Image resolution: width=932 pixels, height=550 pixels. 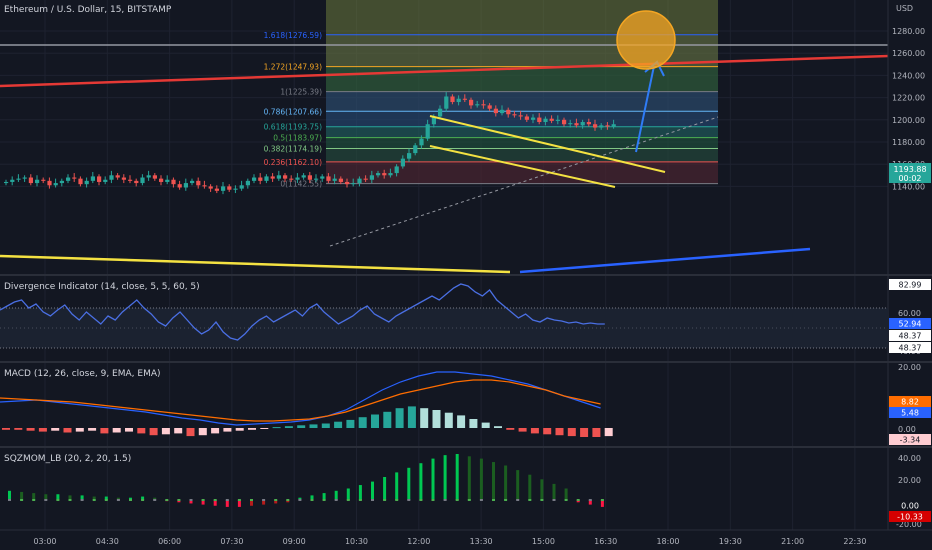 I want to click on fib-zone-0.618, so click(x=522, y=132).